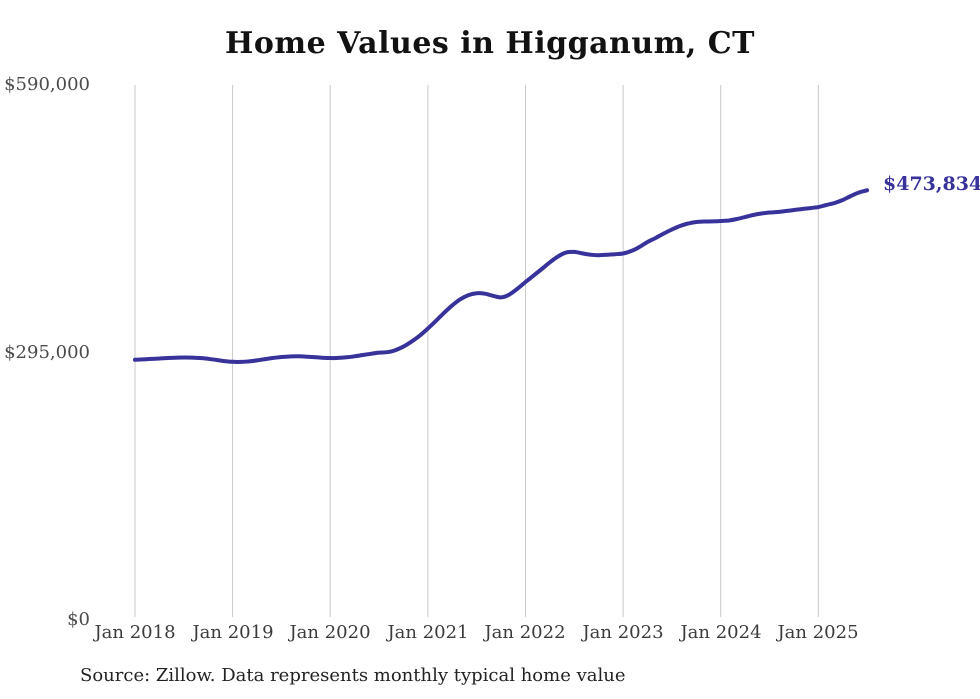 The width and height of the screenshot is (980, 699). I want to click on latest-value-label: $473,834, so click(931, 184).